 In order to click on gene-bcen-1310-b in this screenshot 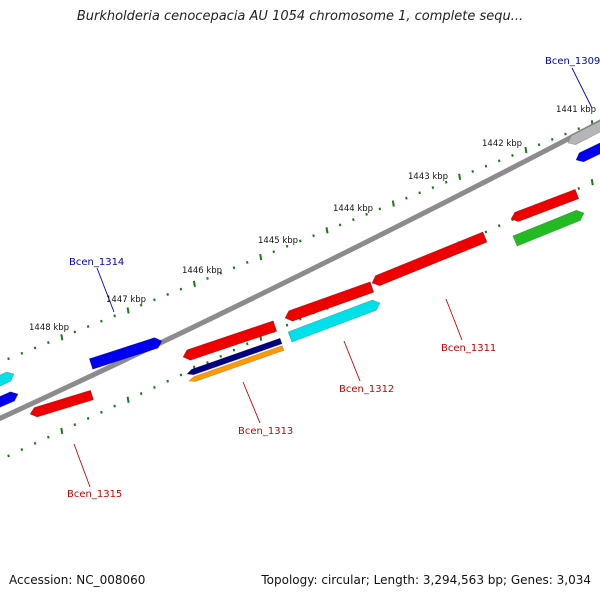, I will do `click(548, 228)`.